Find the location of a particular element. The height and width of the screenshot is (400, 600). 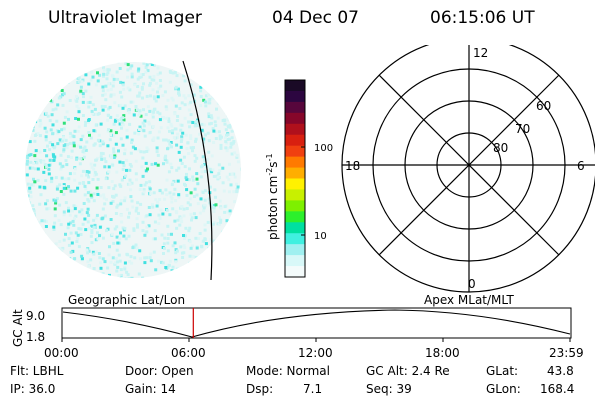

x-tick-label-1200: 12:00 is located at coordinates (315, 353).